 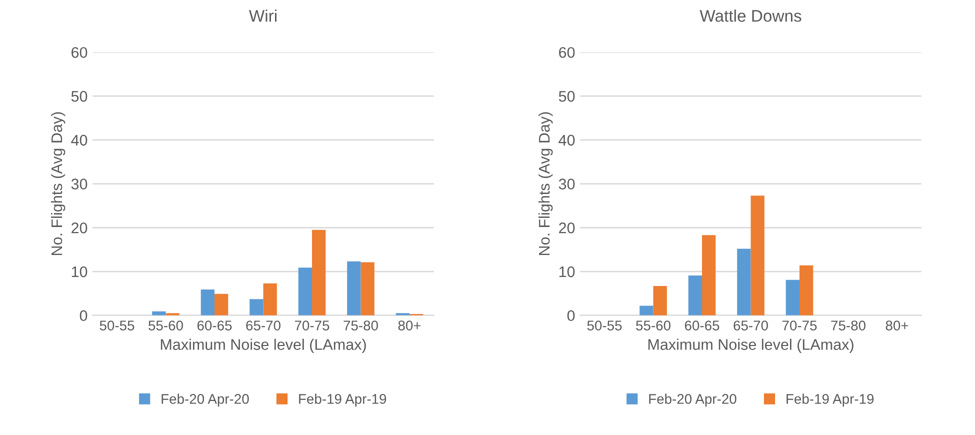 What do you see at coordinates (751, 16) in the screenshot?
I see `chart-title: Wattle Downs` at bounding box center [751, 16].